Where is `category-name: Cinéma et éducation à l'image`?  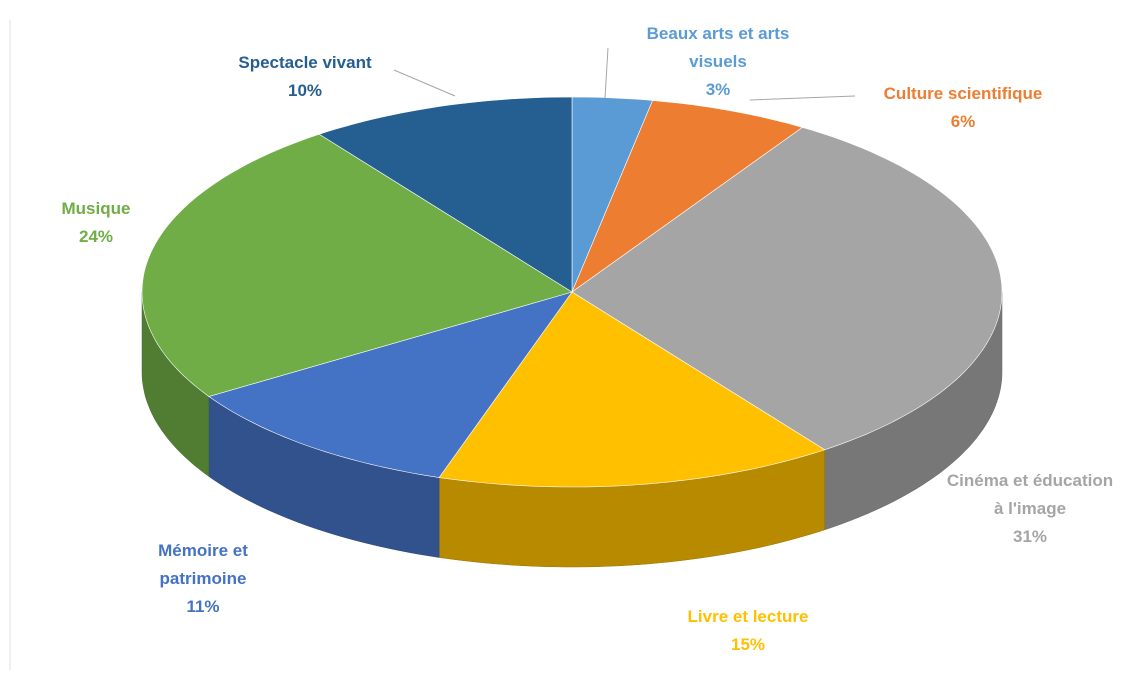 category-name: Cinéma et éducation à l'image is located at coordinates (1030, 494).